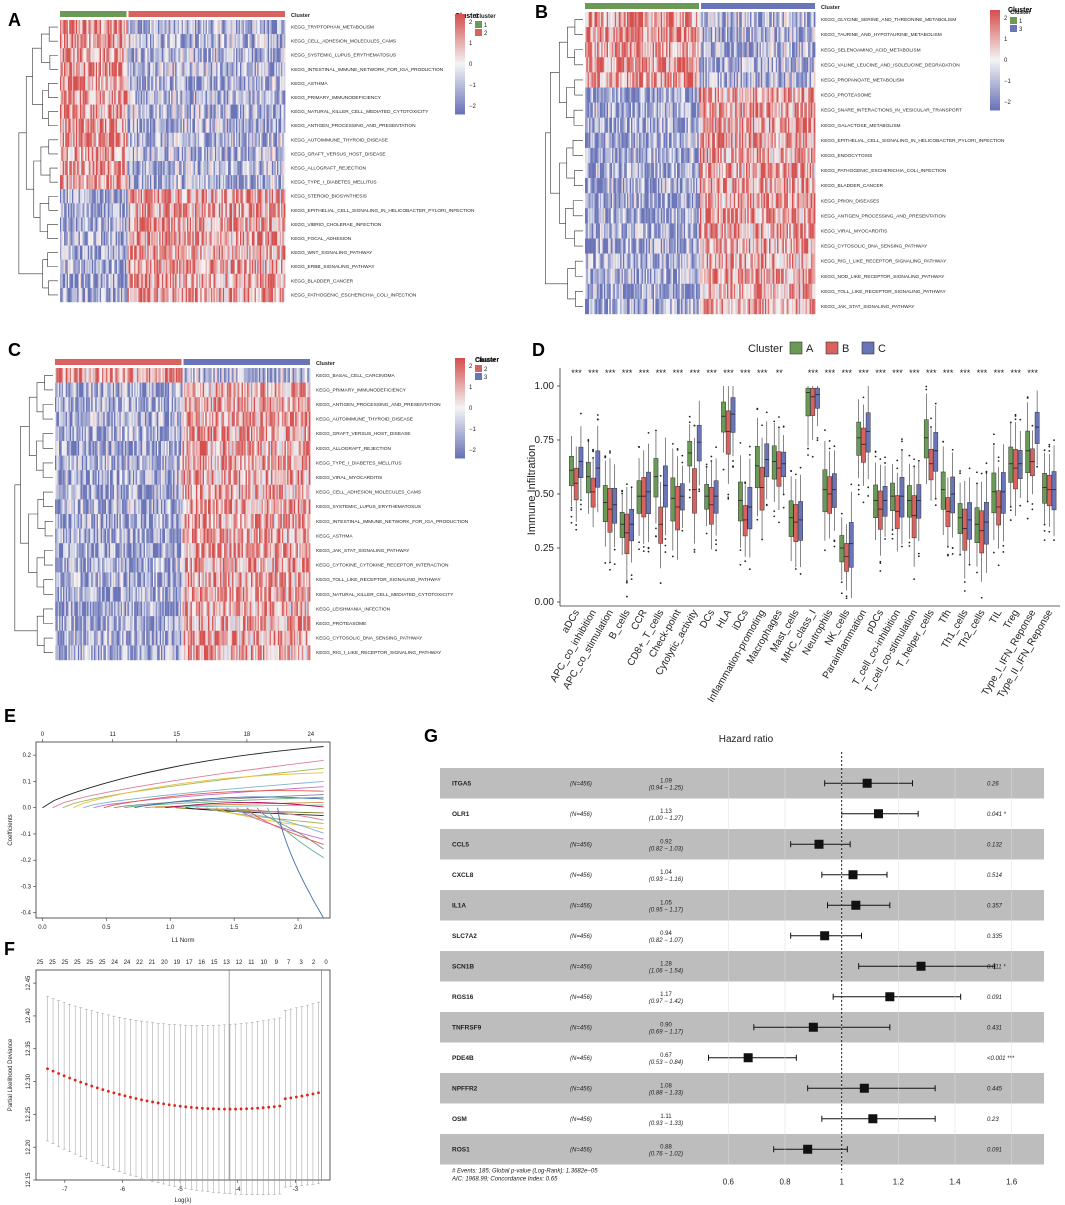  What do you see at coordinates (700, 20) in the screenshot?
I see `heatmap-row` at bounding box center [700, 20].